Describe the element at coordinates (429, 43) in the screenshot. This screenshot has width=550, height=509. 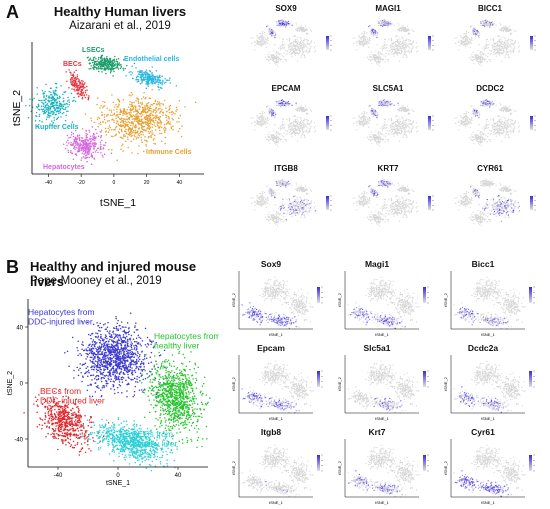
I see `color-scale-bar` at that location.